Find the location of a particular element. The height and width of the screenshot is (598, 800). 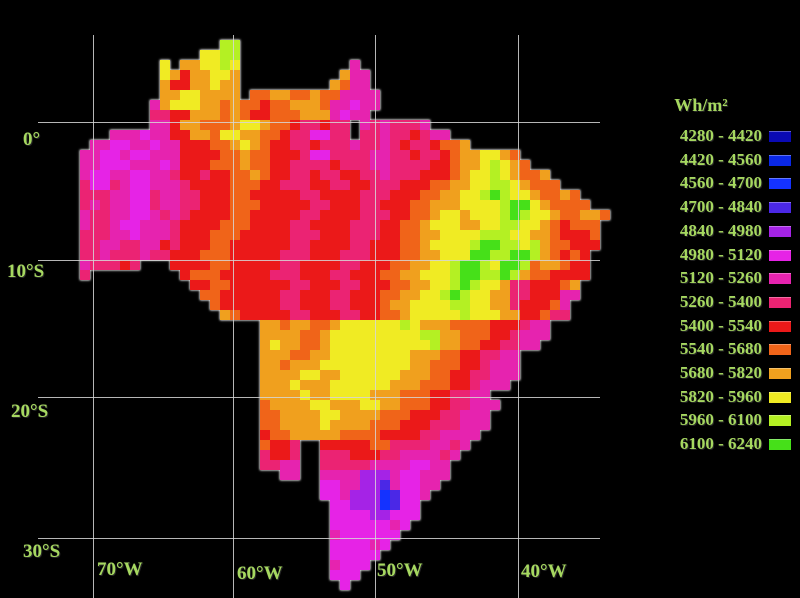

legend-range-label: 4980 - 5120 is located at coordinates (720, 254).